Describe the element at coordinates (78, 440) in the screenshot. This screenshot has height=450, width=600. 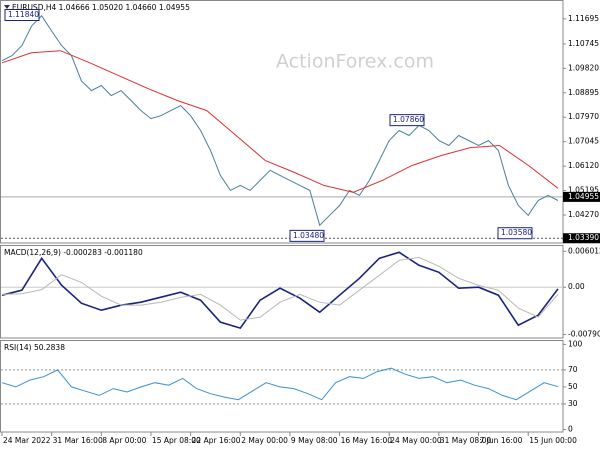
I see `x-tick-label: 31 Mar 16:00` at that location.